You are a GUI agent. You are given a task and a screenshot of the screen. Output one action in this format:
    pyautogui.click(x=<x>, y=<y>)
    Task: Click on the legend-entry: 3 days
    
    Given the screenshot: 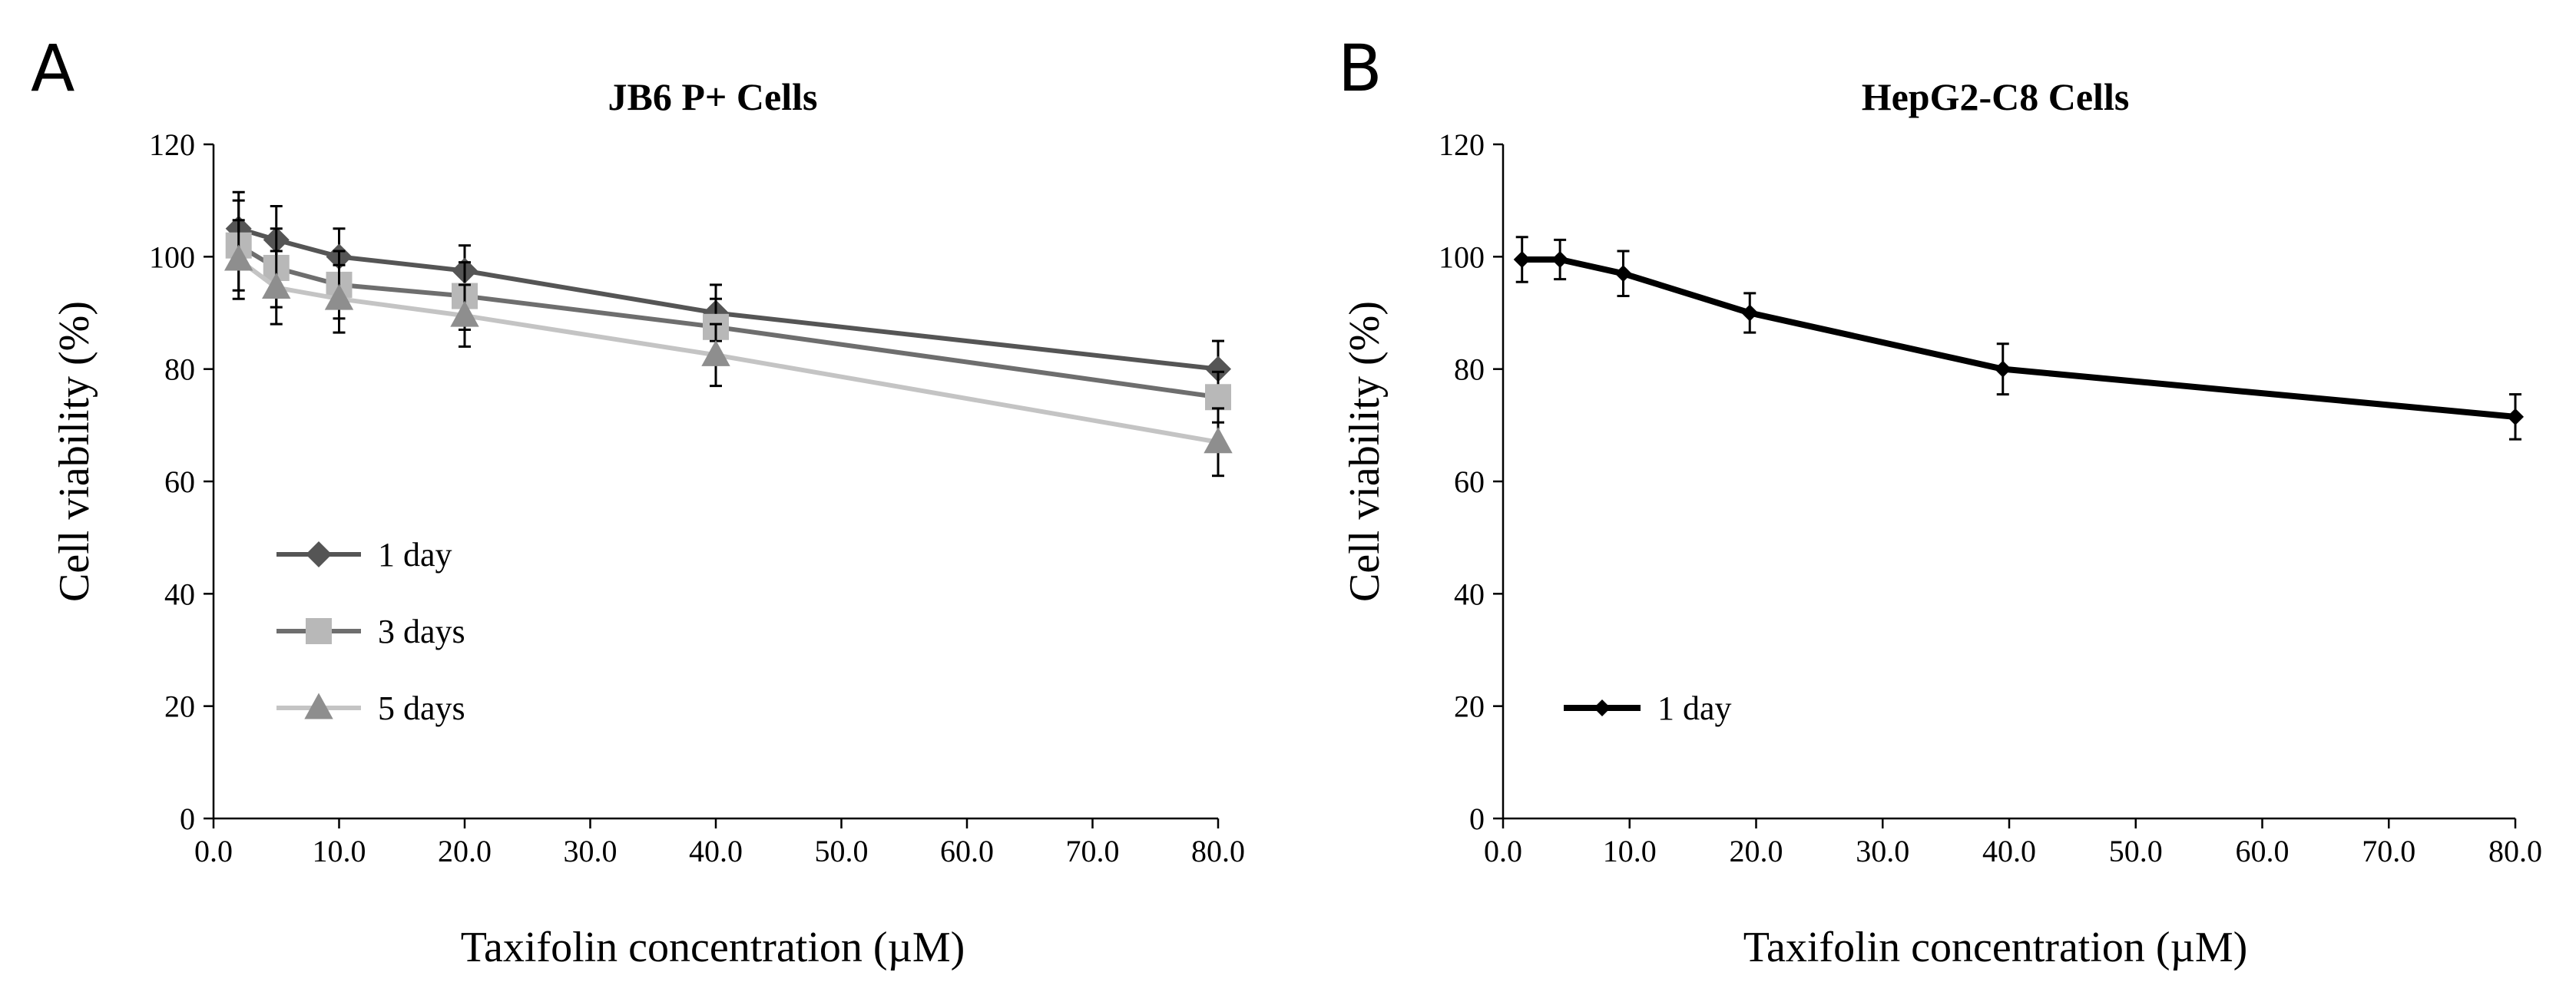 What is the action you would take?
    pyautogui.click(x=370, y=631)
    